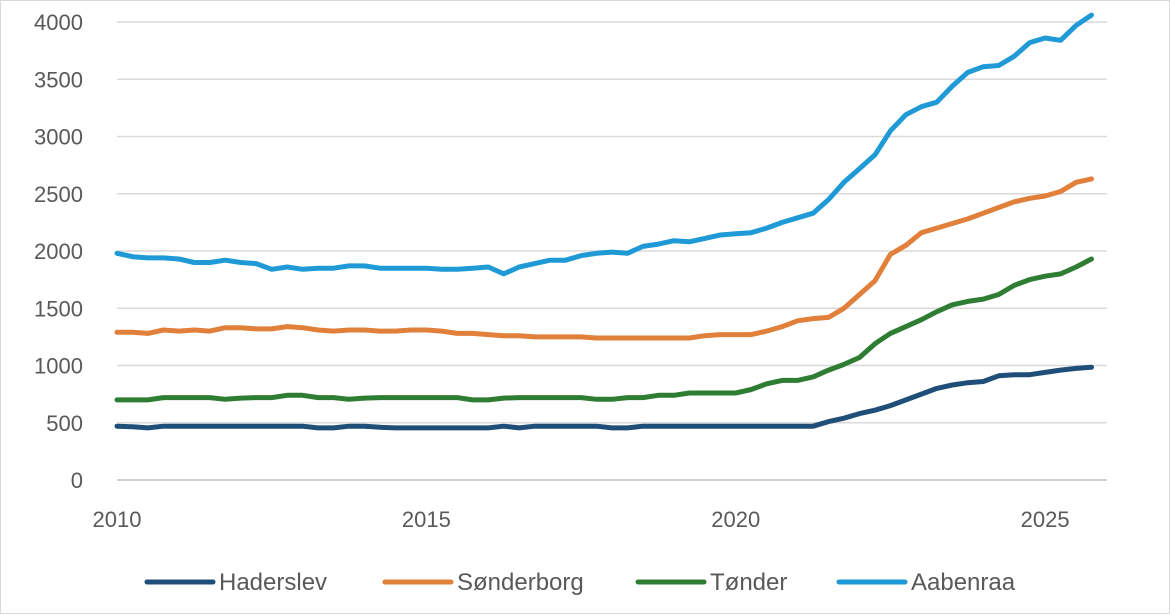 This screenshot has width=1170, height=615. What do you see at coordinates (58, 137) in the screenshot?
I see `y-tick-label: 3000` at bounding box center [58, 137].